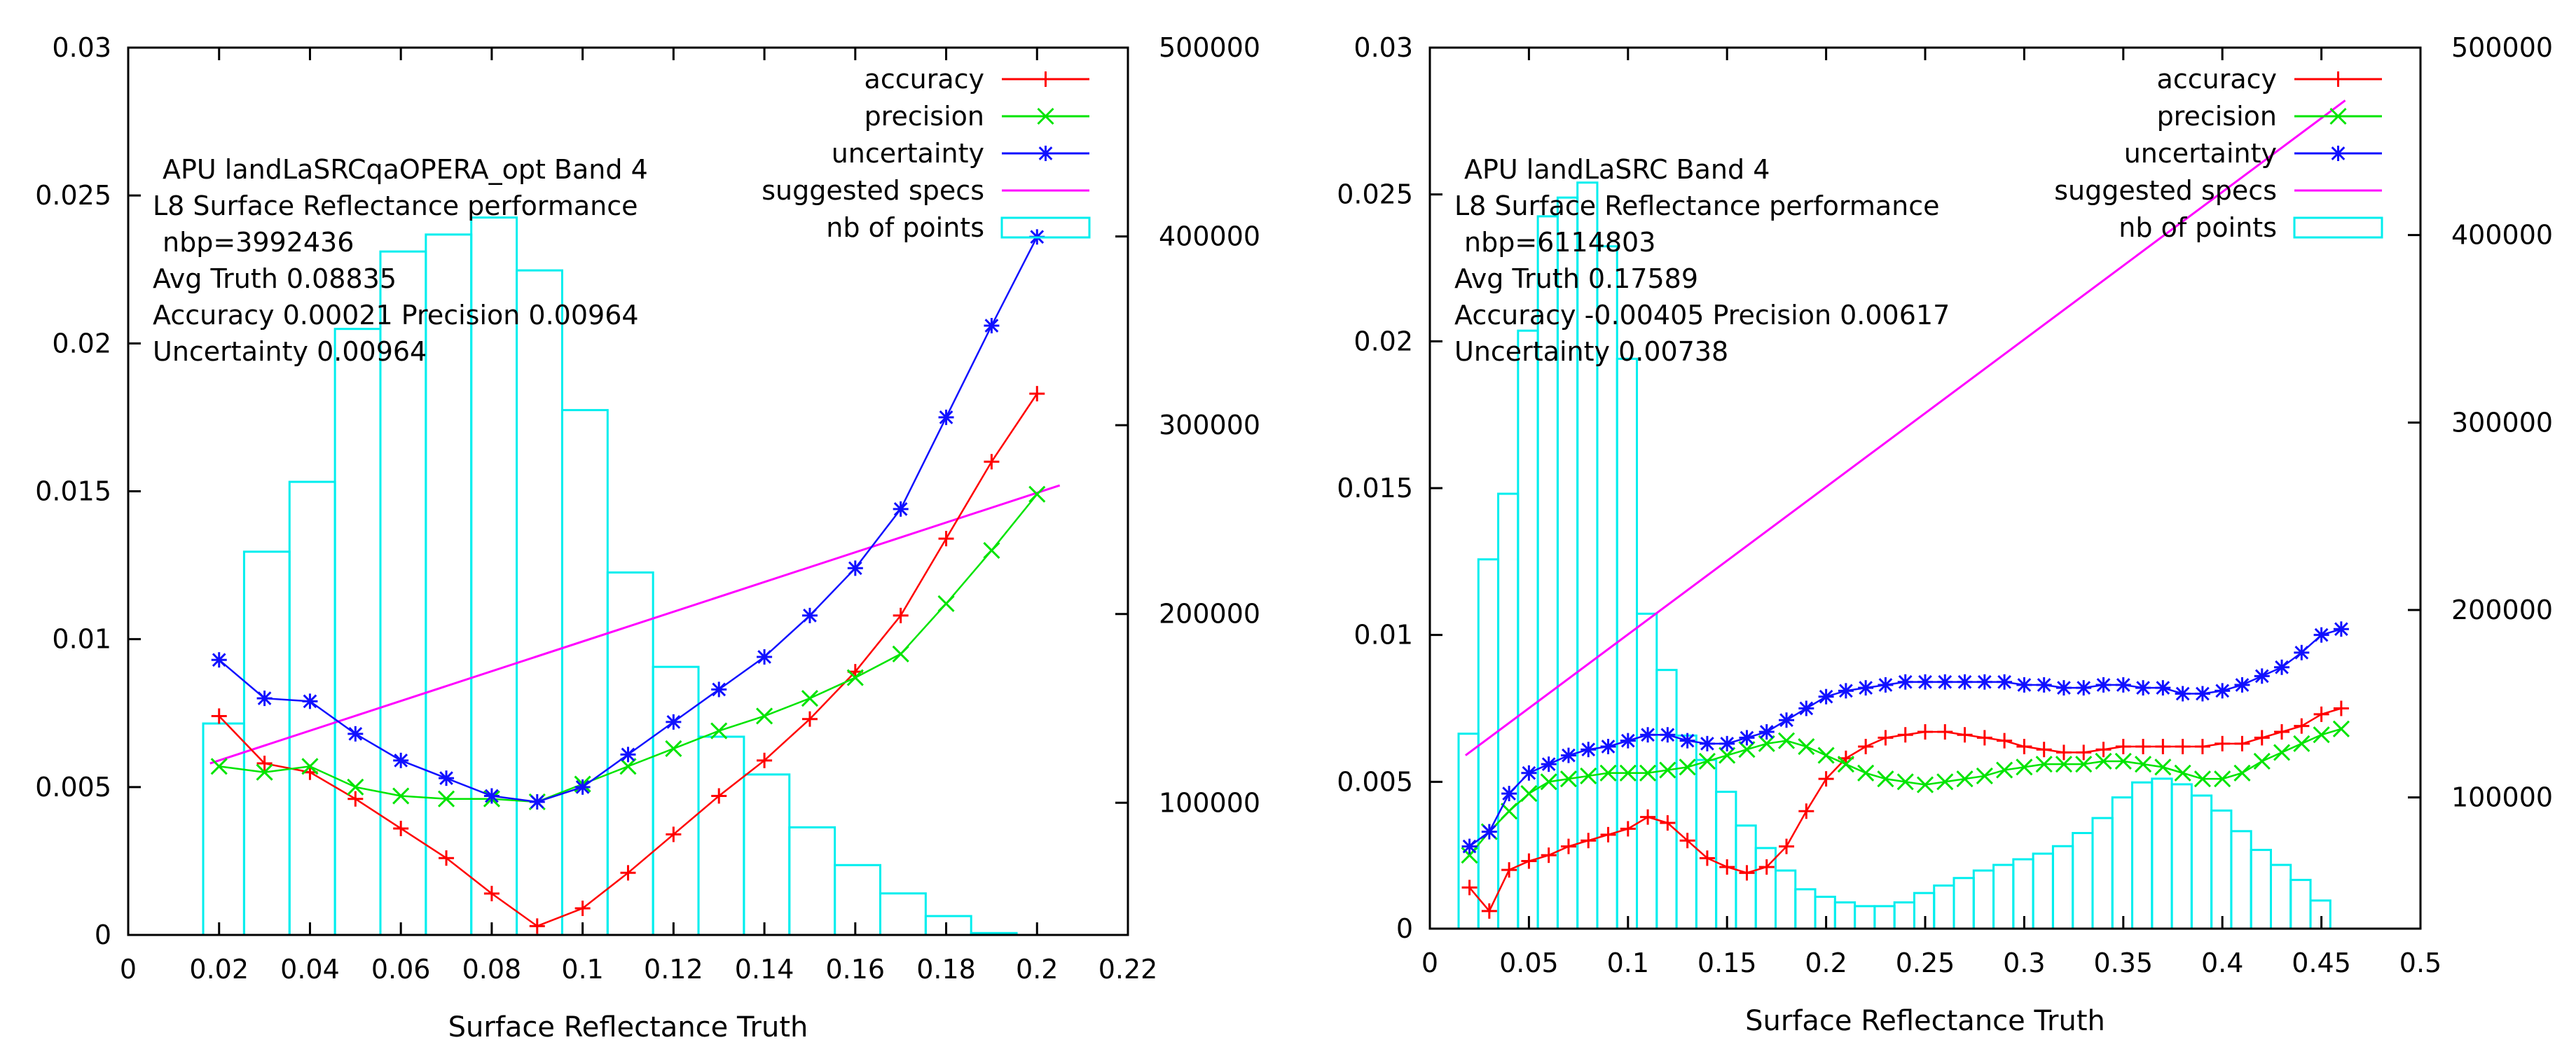 The image size is (2576, 1047). What do you see at coordinates (73, 196) in the screenshot?
I see `y-tick-label: 0.025` at bounding box center [73, 196].